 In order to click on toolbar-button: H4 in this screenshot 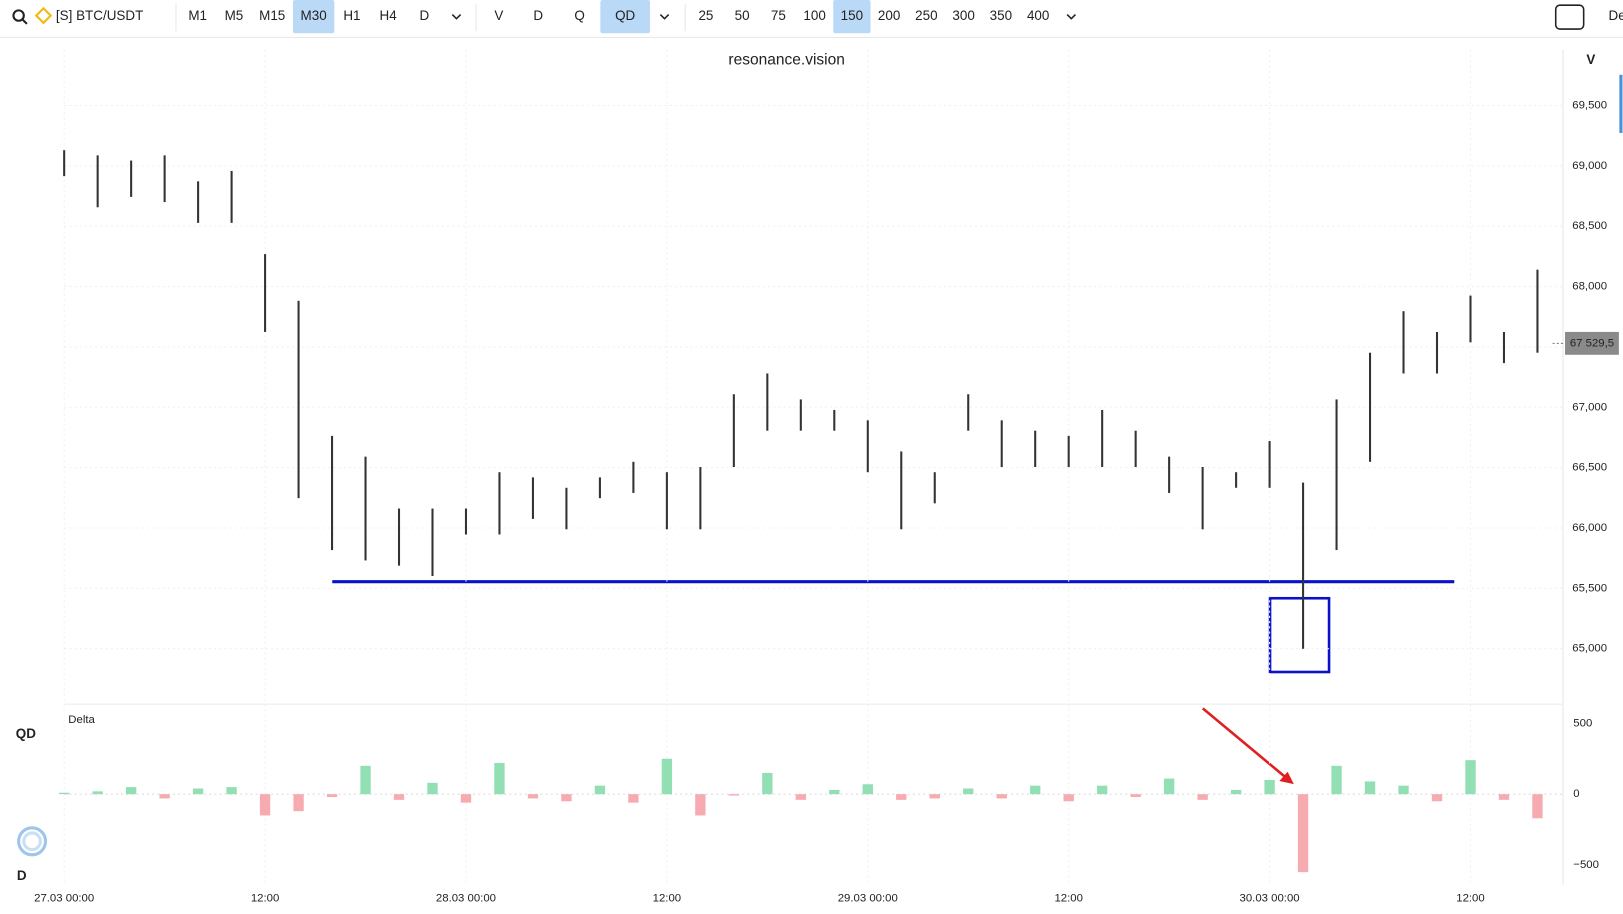, I will do `click(389, 15)`.